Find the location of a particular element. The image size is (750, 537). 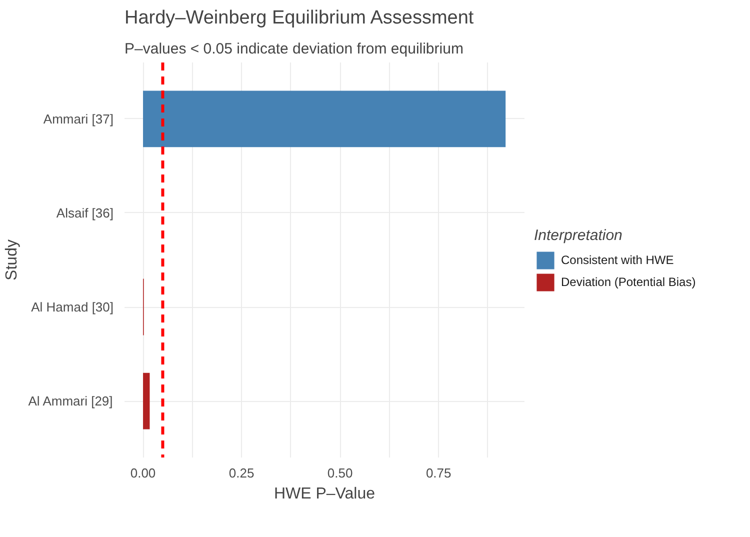

y-tick-label: Al Hamad [30] is located at coordinates (72, 307).